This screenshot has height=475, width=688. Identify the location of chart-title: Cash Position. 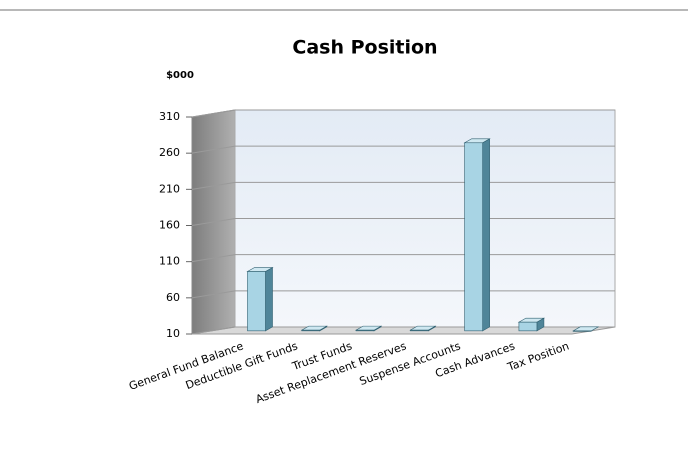
(364, 48).